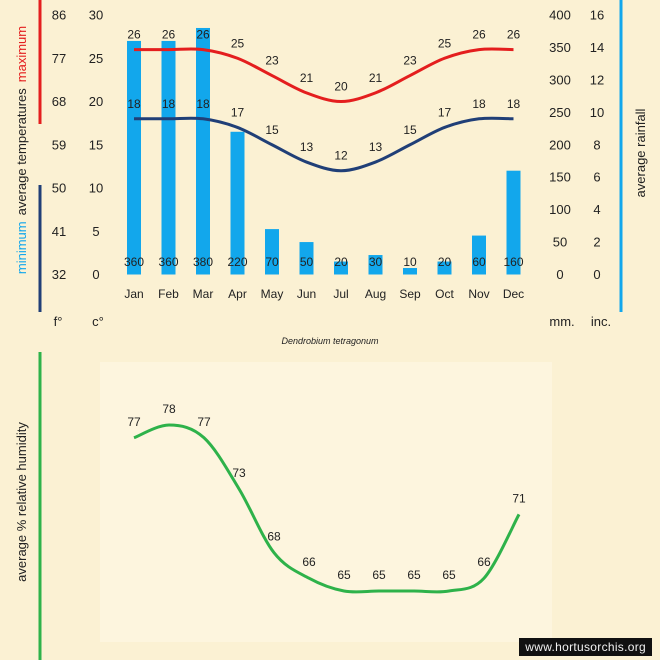  What do you see at coordinates (59, 101) in the screenshot?
I see `fahrenheit-tick-label: 68` at bounding box center [59, 101].